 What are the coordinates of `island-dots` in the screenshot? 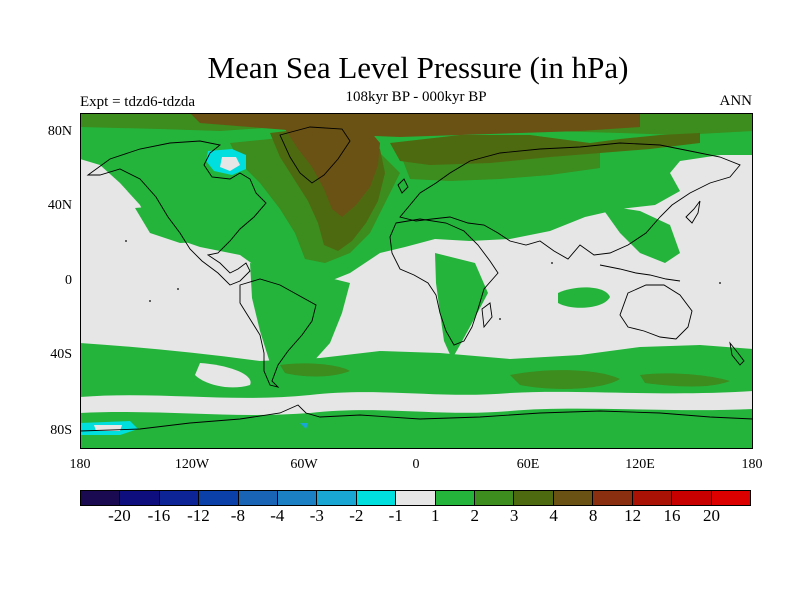 It's located at (423, 280).